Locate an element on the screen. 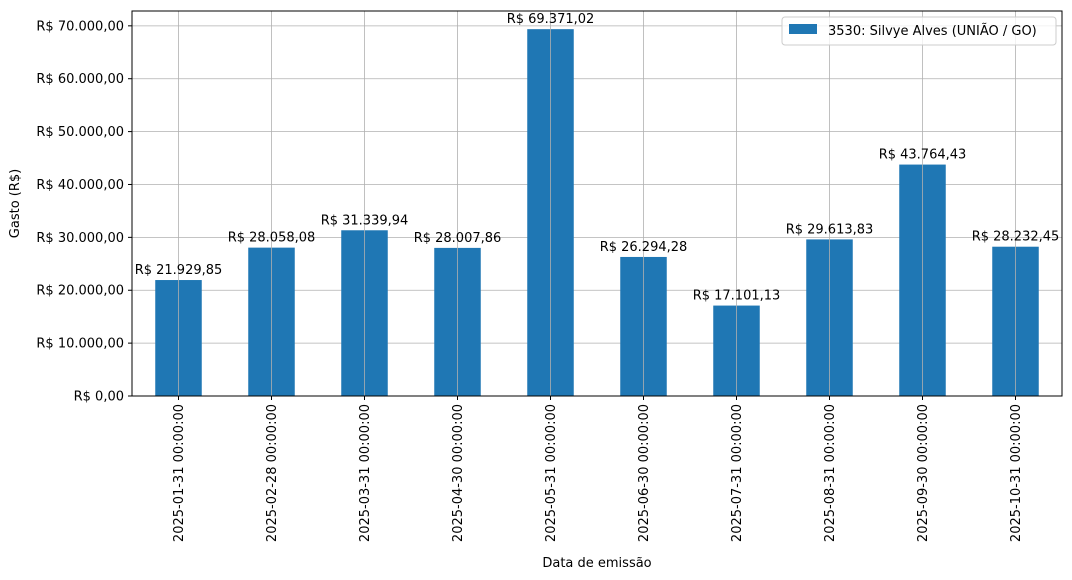  bar-value-label: R$ 31.339,94 is located at coordinates (365, 220).